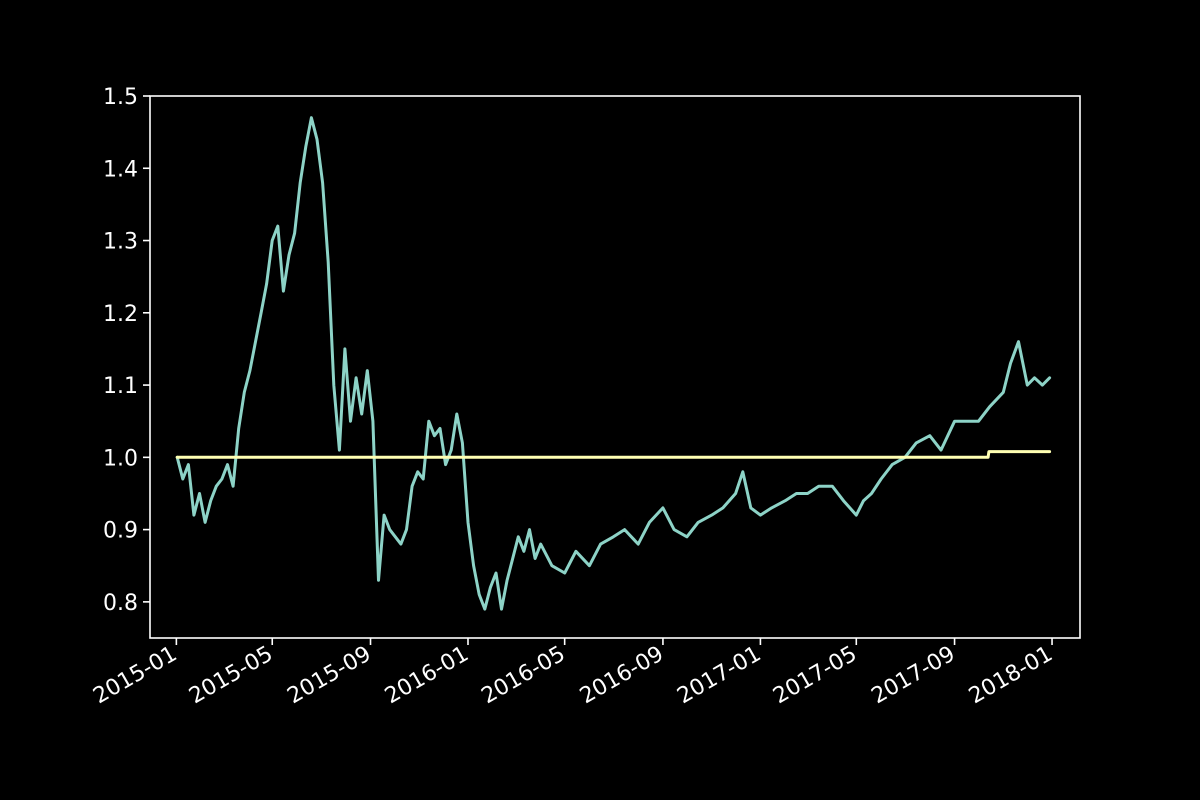 Image resolution: width=1200 pixels, height=800 pixels. I want to click on y-tick-label: 1.1, so click(120, 386).